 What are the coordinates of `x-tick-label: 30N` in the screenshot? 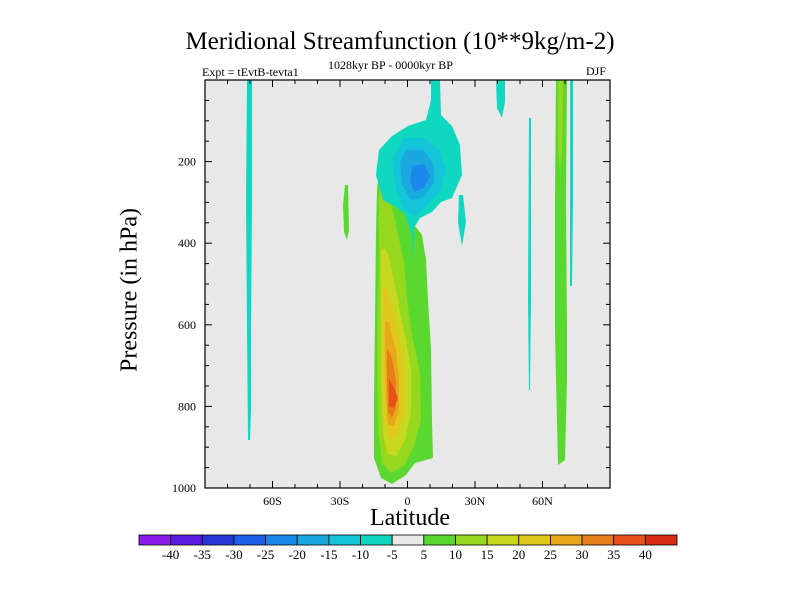 It's located at (475, 501).